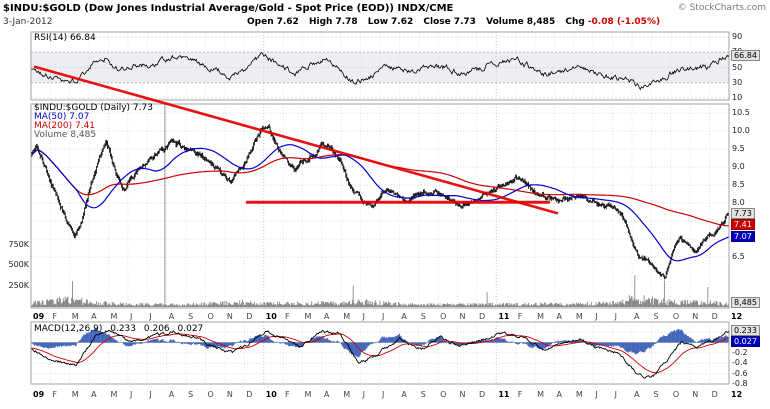 This screenshot has width=770, height=409. I want to click on ma50-legend: MA(50) 7.07, so click(62, 117).